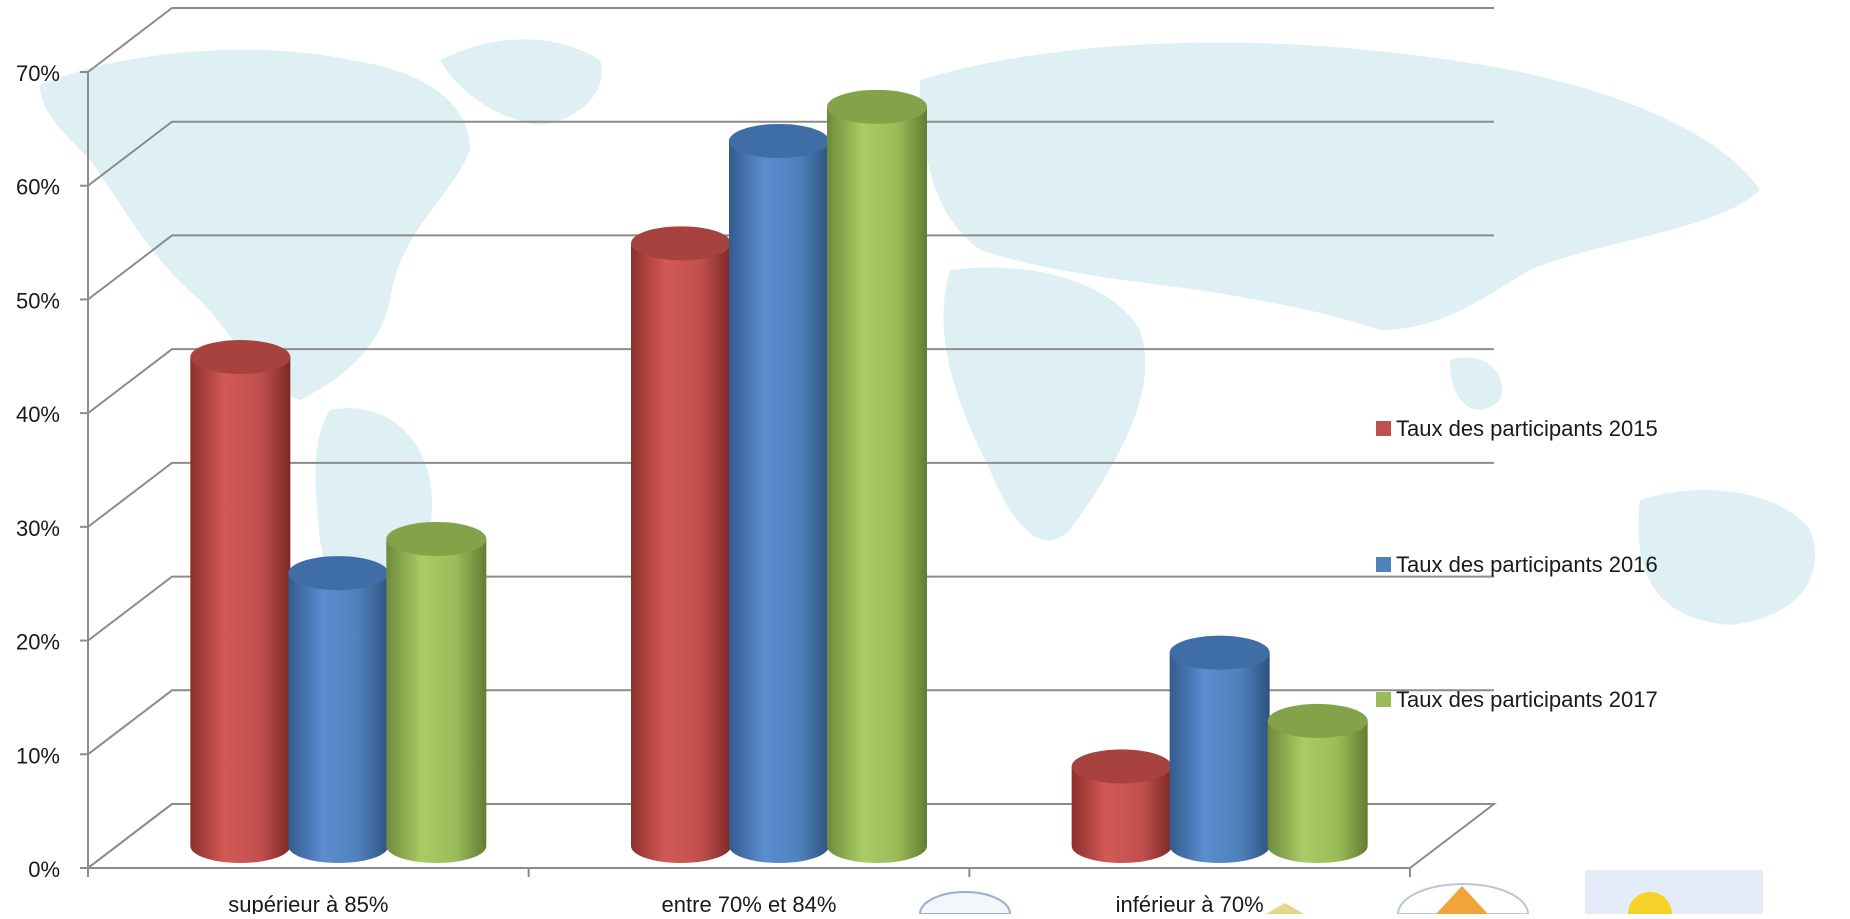 Image resolution: width=1850 pixels, height=919 pixels. Describe the element at coordinates (1340, 894) in the screenshot. I see `bottom-logos` at that location.